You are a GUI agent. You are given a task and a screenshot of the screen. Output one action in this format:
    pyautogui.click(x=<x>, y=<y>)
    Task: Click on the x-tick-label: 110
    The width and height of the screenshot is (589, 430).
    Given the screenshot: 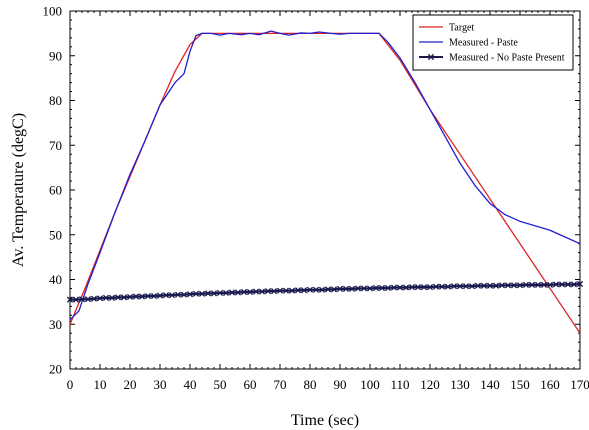 What is the action you would take?
    pyautogui.click(x=399, y=384)
    